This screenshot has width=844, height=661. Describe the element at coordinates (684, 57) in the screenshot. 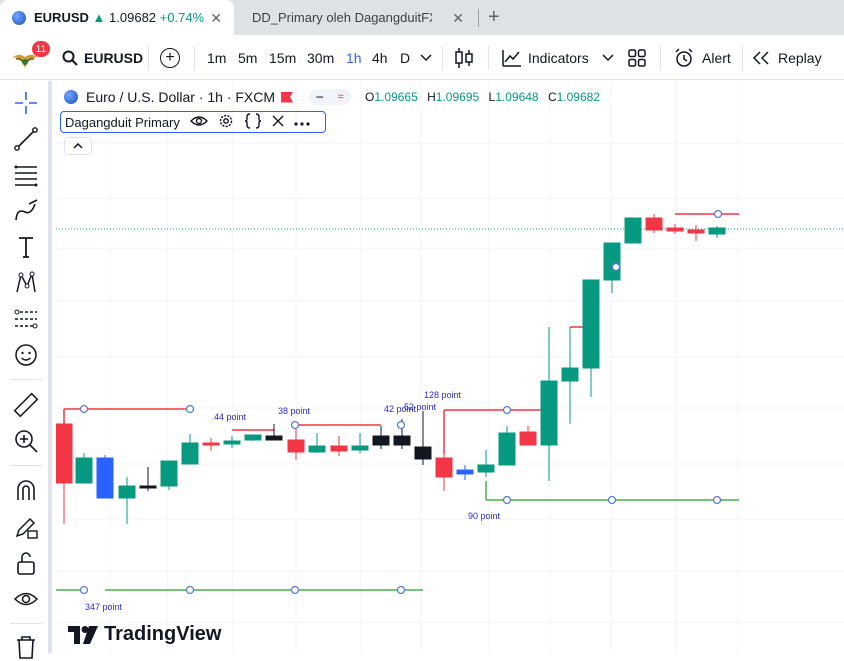

I see `alarm-clock-icon` at that location.